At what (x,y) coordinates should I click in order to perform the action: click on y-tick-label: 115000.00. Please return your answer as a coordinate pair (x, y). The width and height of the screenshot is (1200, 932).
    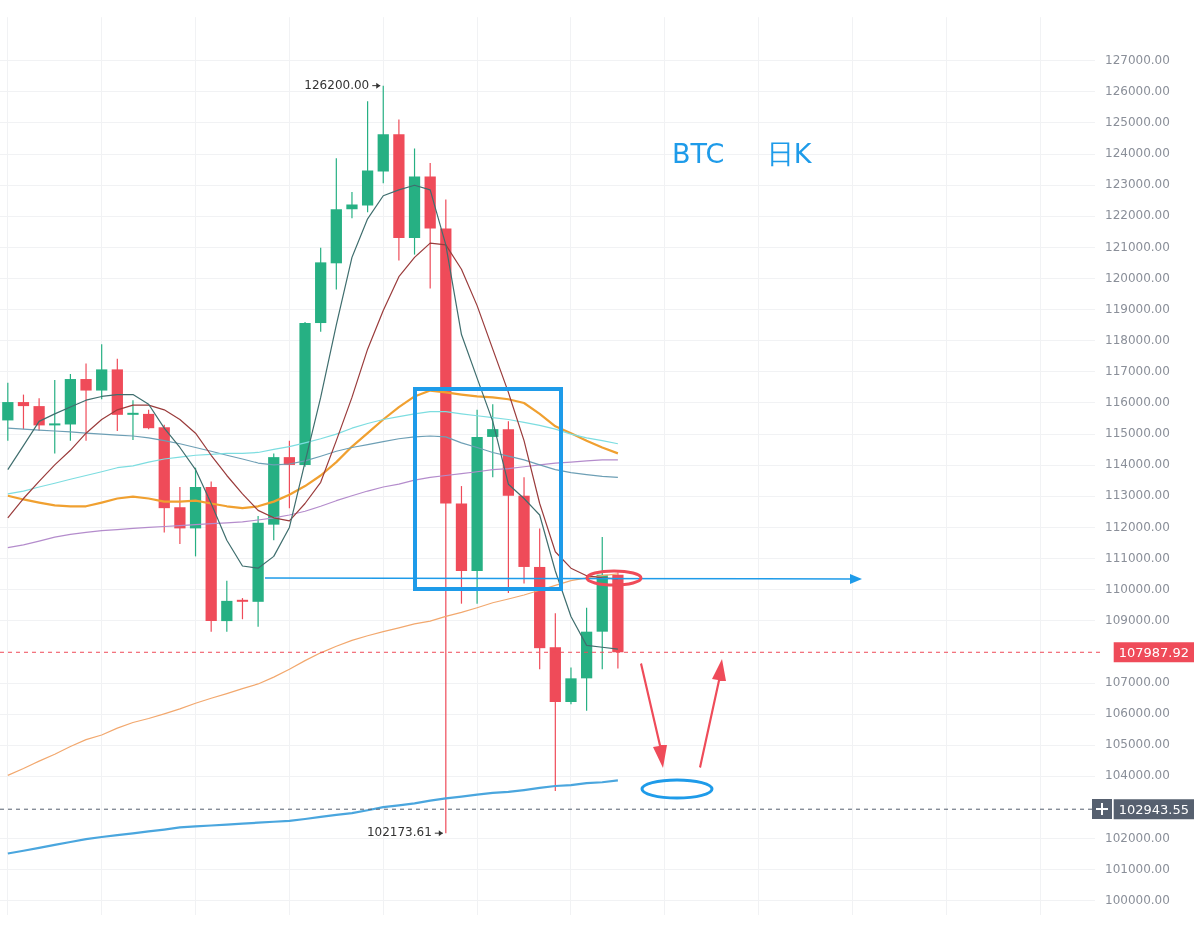
    Looking at the image, I should click on (1137, 433).